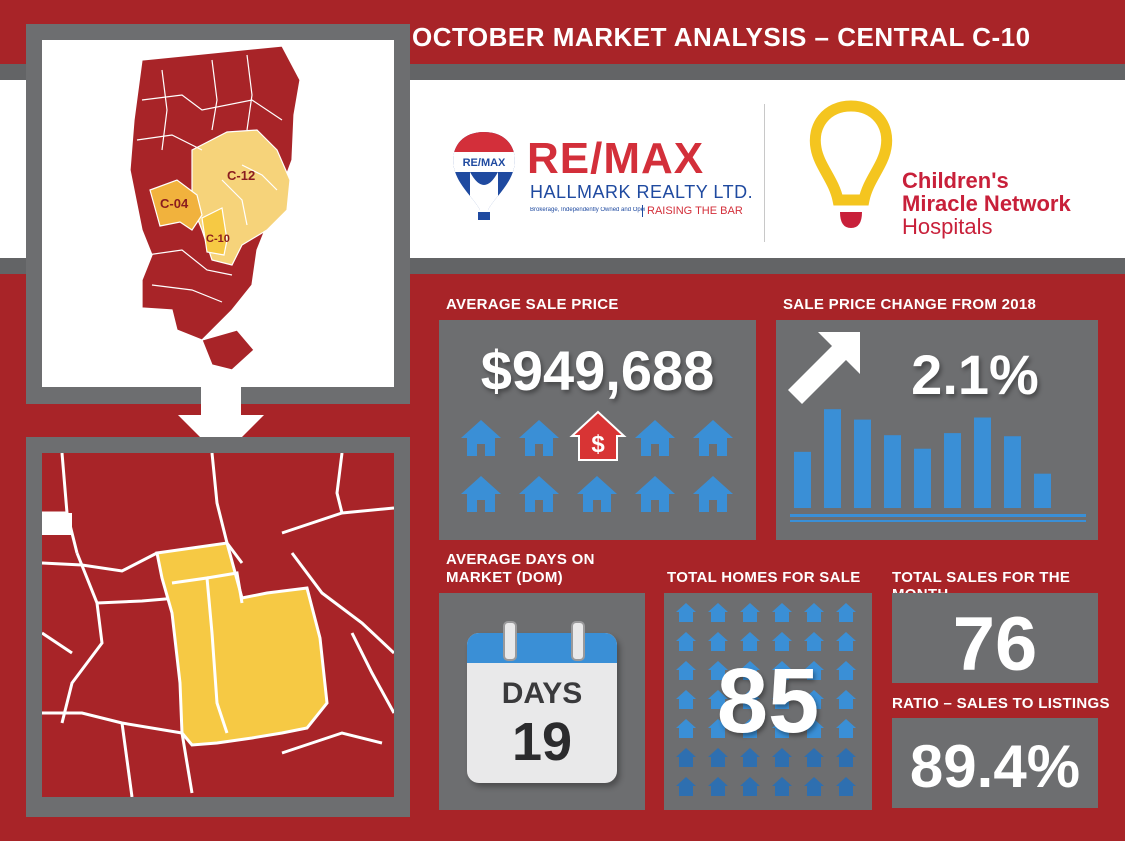 This screenshot has width=1125, height=841. Describe the element at coordinates (221, 419) in the screenshot. I see `down-arrow-icon` at that location.